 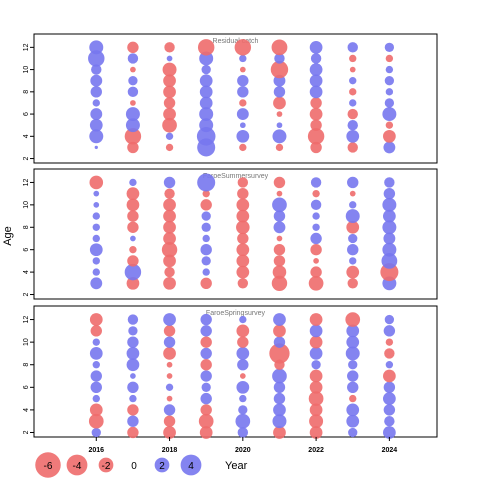 I want to click on y-tick-label: 10, so click(x=26, y=70).